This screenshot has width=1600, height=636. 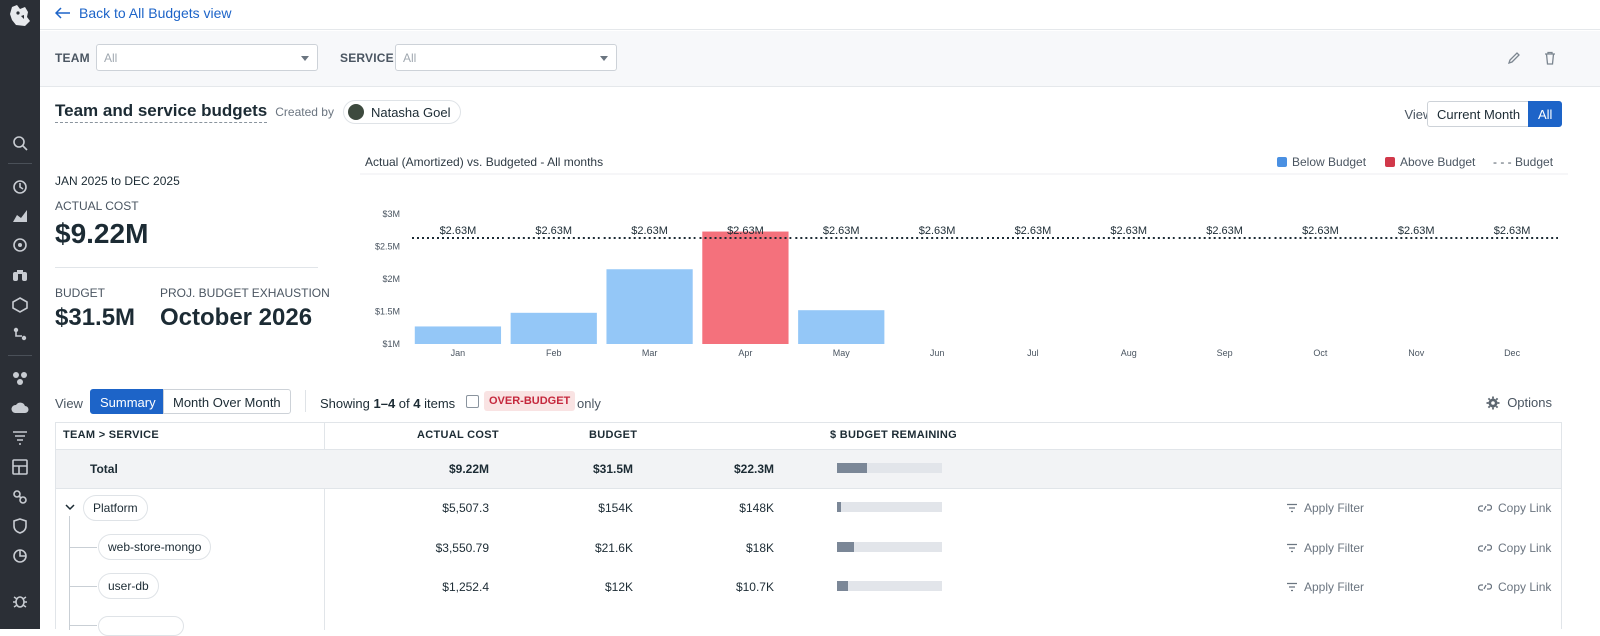 What do you see at coordinates (472, 401) in the screenshot?
I see `over-budget-checkbox` at bounding box center [472, 401].